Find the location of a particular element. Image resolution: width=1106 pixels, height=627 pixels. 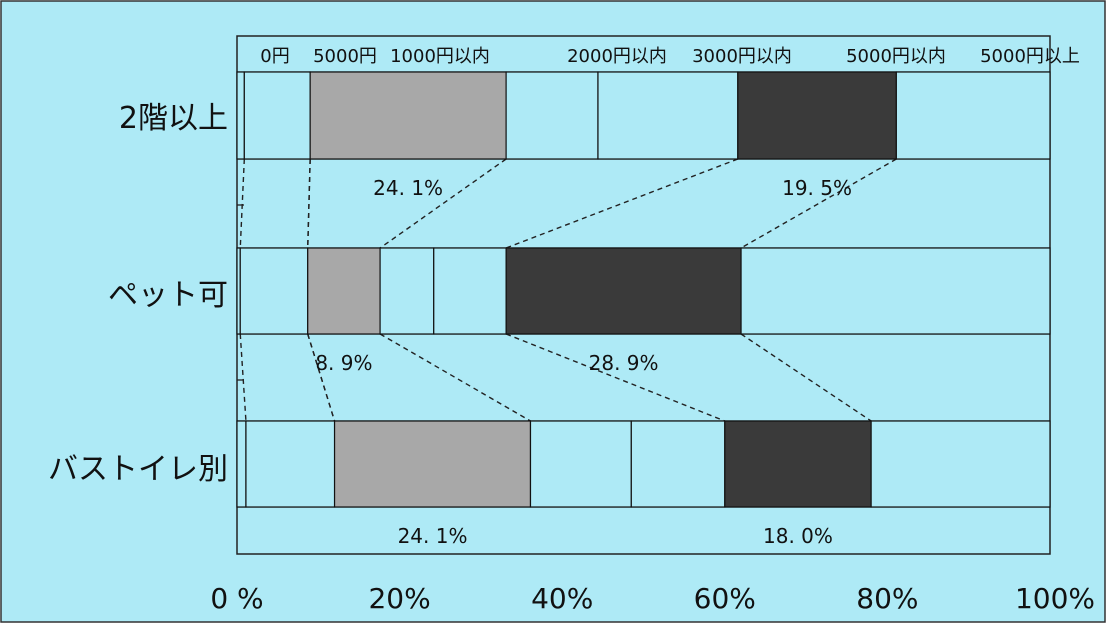

legend-label: 1000円以内 is located at coordinates (440, 56).